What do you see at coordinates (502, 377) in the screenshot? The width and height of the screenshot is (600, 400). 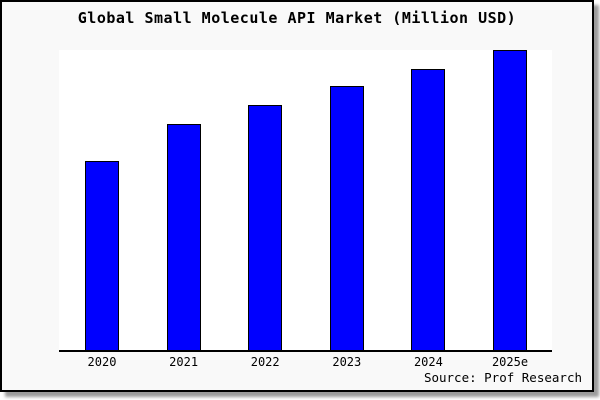 I see `source-text: Source: Prof Research` at bounding box center [502, 377].